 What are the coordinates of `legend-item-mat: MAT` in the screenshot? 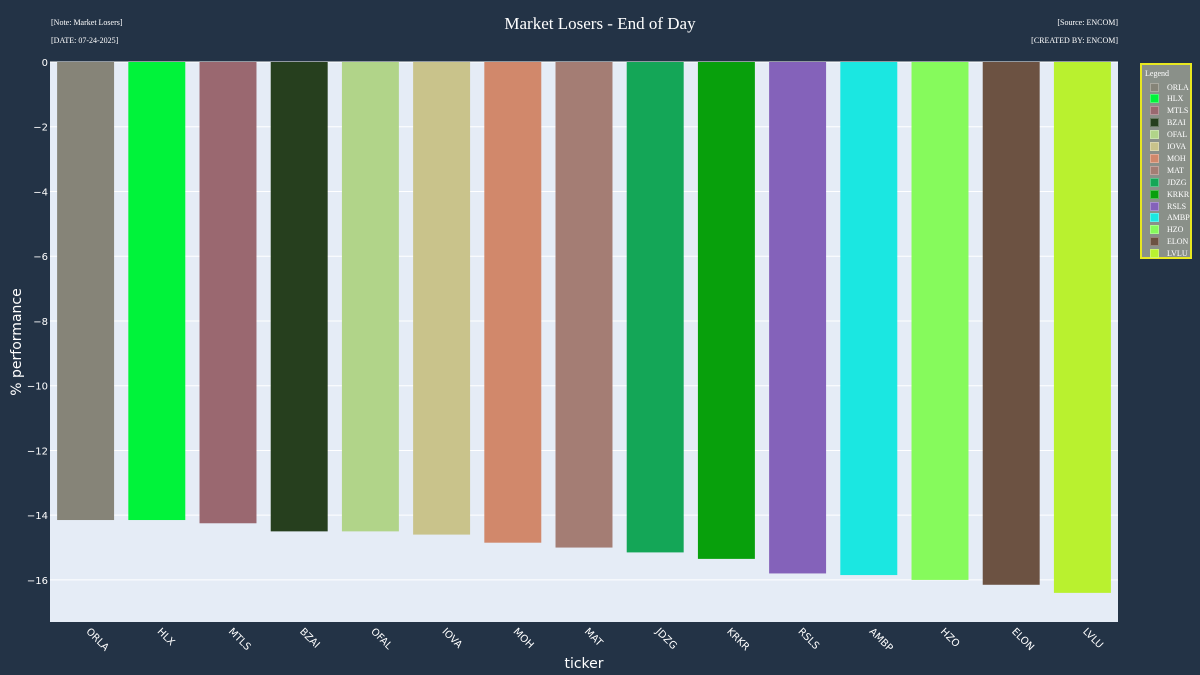 It's located at (1167, 170).